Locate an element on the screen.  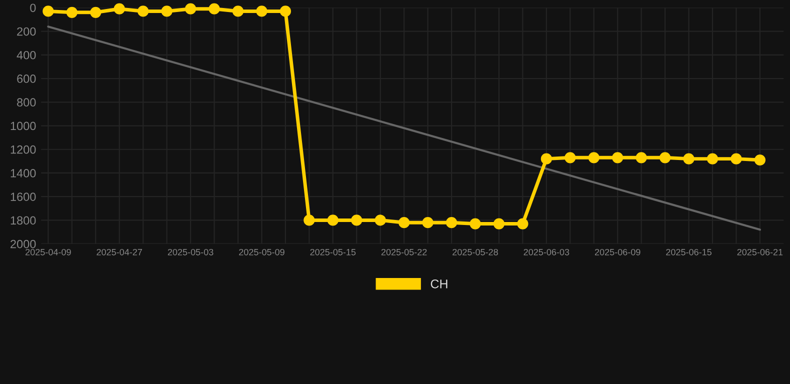
x-tick-label: 2025-04-09 is located at coordinates (48, 252).